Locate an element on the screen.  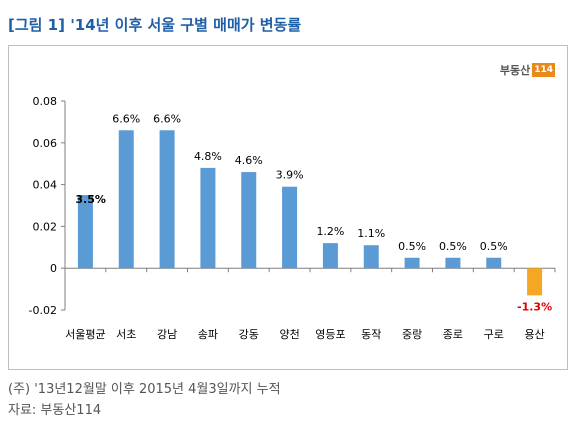
data-label-3: 6.6% is located at coordinates (167, 118).